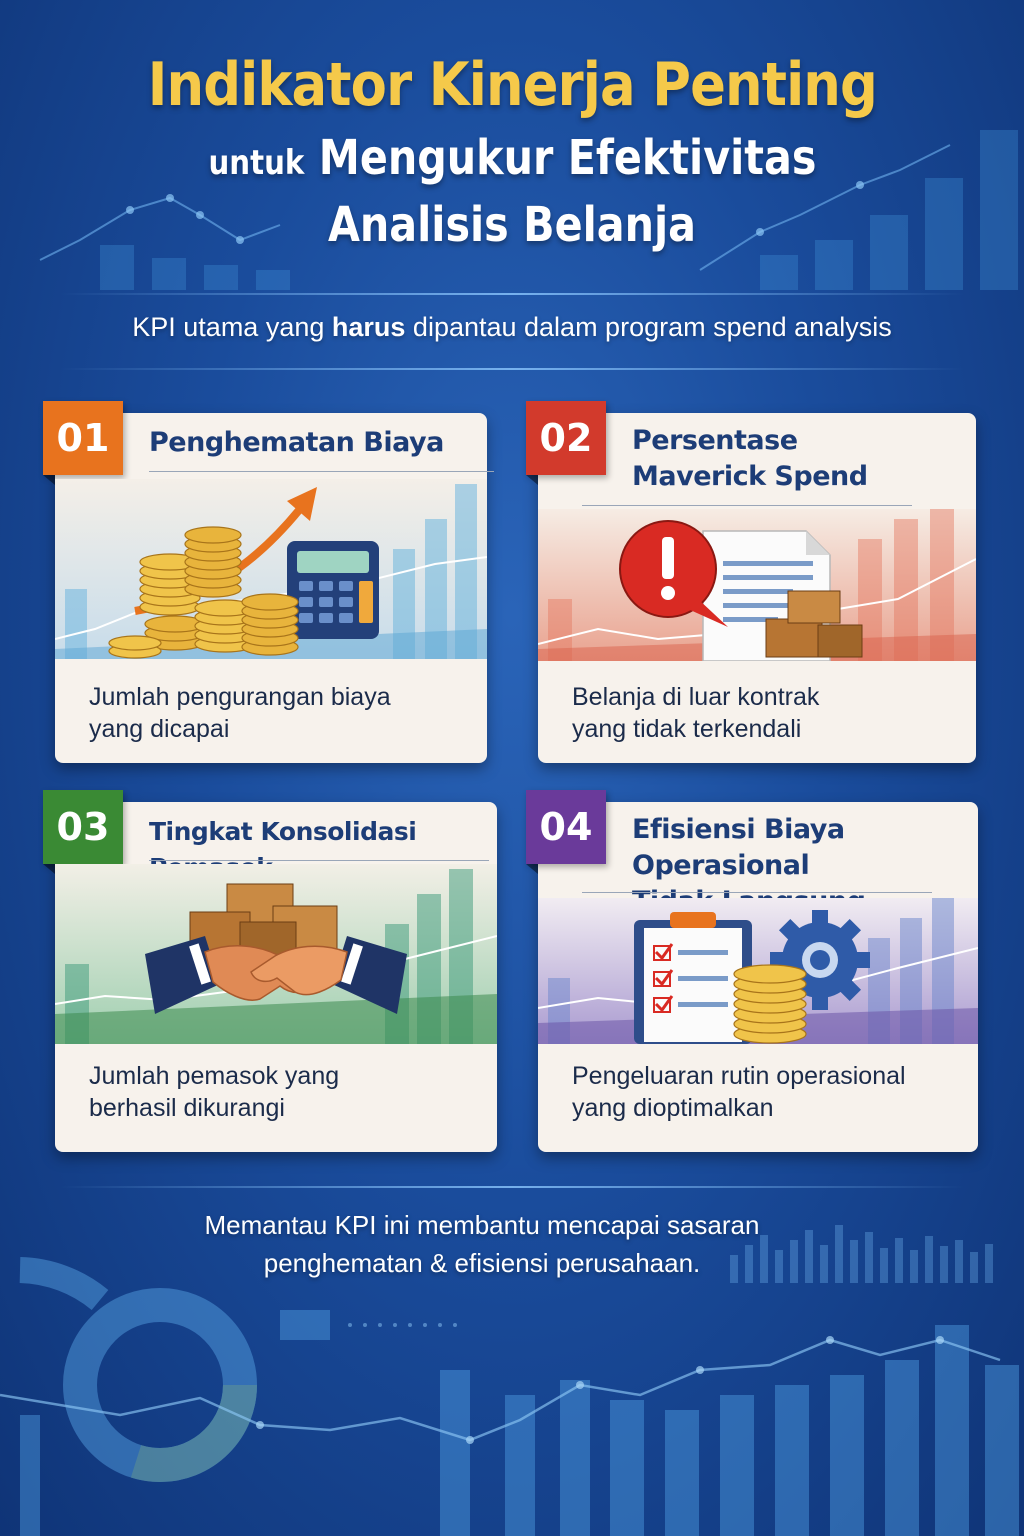 The width and height of the screenshot is (1024, 1536). Describe the element at coordinates (296, 442) in the screenshot. I see `card-title: Penghematan Biaya` at that location.